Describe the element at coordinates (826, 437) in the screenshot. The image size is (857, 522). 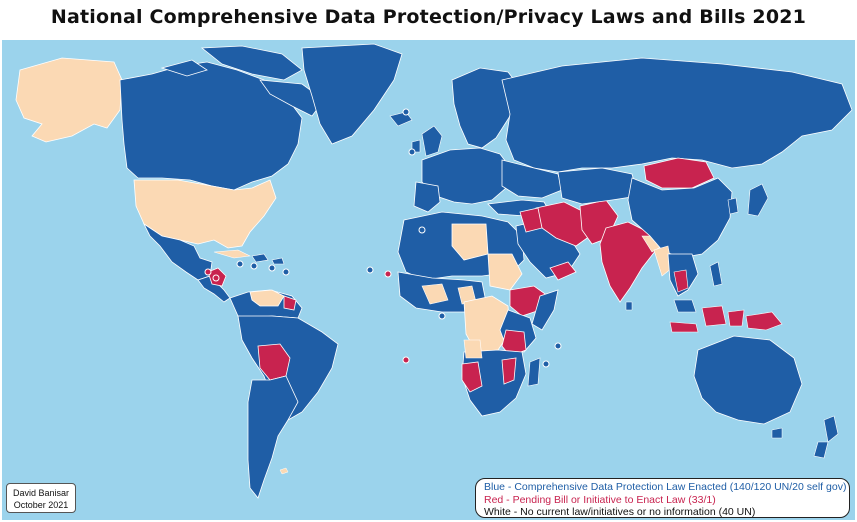
I see `new-zealand` at that location.